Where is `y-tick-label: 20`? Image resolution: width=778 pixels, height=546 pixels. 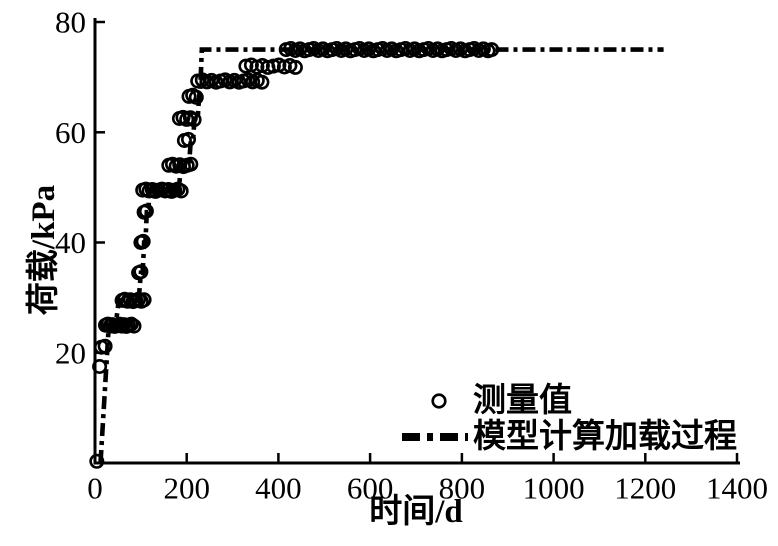
y-tick-label: 20 is located at coordinates (70, 352).